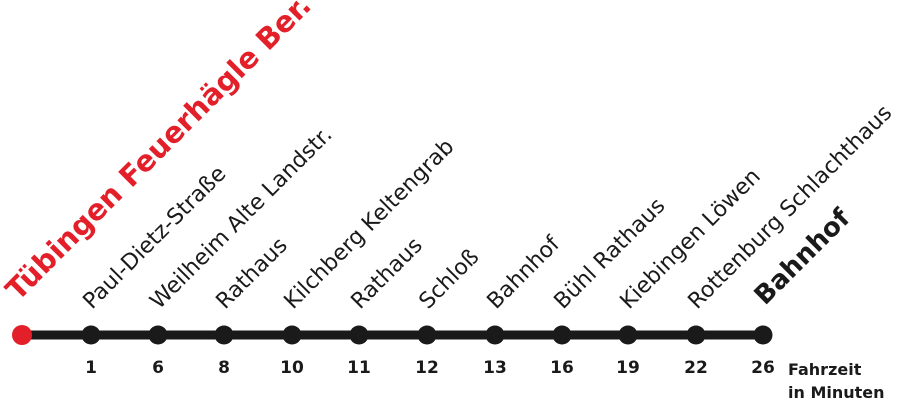 The image size is (920, 406). I want to click on travel-time-4: 10, so click(292, 368).